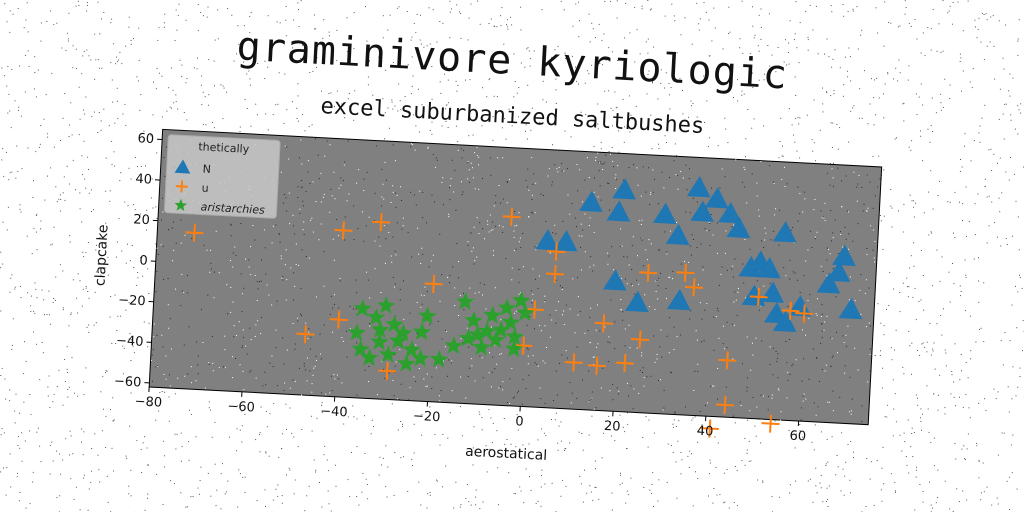  Describe the element at coordinates (519, 421) in the screenshot. I see `x-tick-label: 0` at that location.